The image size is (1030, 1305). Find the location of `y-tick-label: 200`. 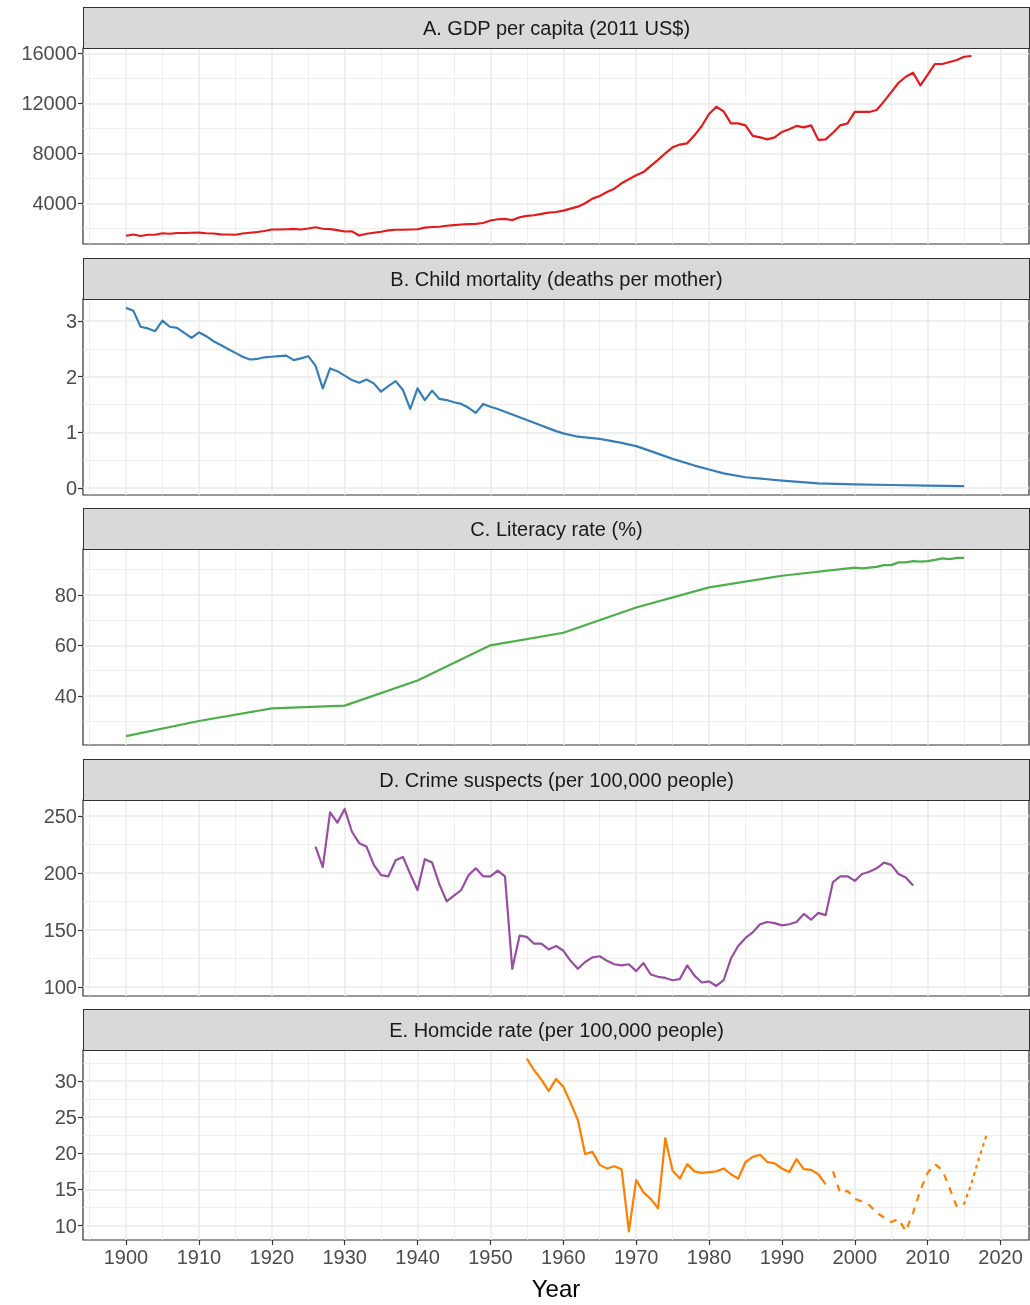

y-tick-label: 200 is located at coordinates (60, 872).